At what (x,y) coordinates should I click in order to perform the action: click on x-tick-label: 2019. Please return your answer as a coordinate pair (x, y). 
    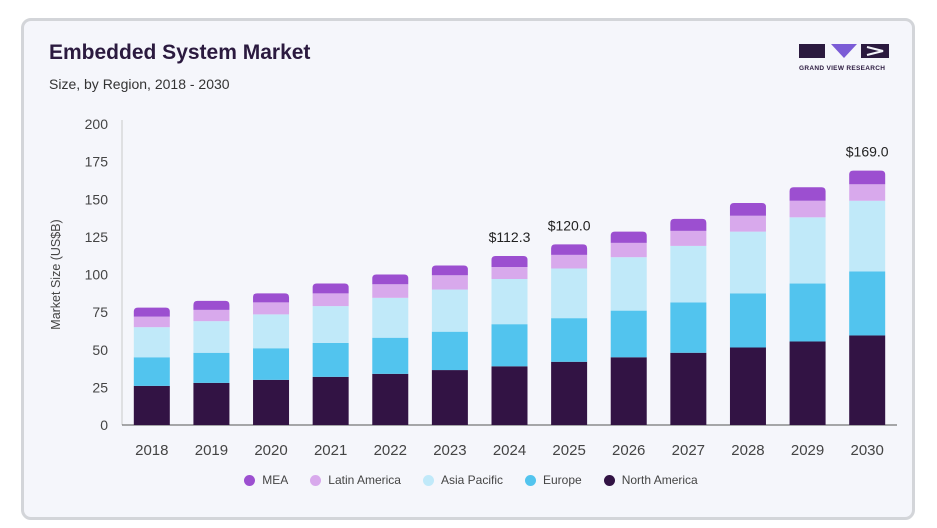
    Looking at the image, I should click on (211, 450).